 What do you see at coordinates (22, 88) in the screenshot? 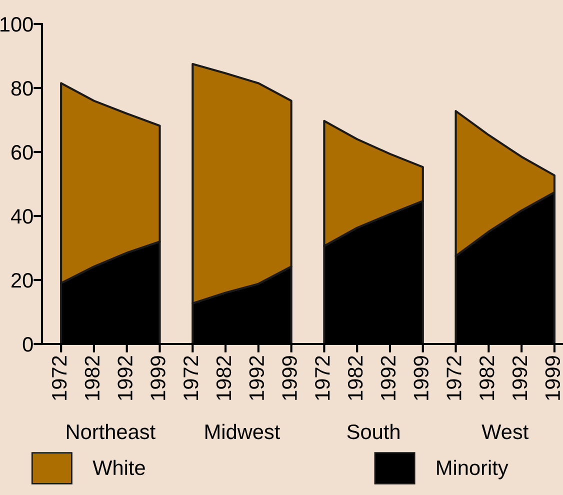
I see `y-tick-label: 80` at bounding box center [22, 88].